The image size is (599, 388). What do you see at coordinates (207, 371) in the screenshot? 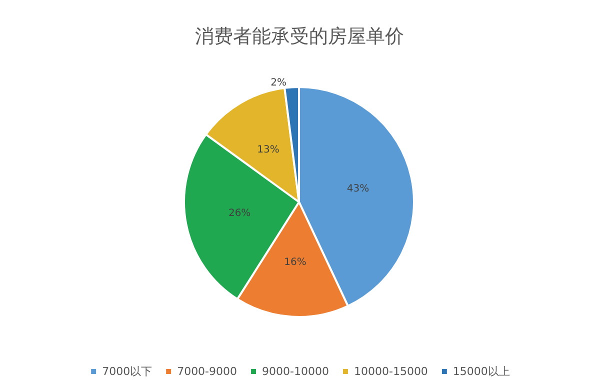
I see `legend-label: 7000-9000` at bounding box center [207, 371].